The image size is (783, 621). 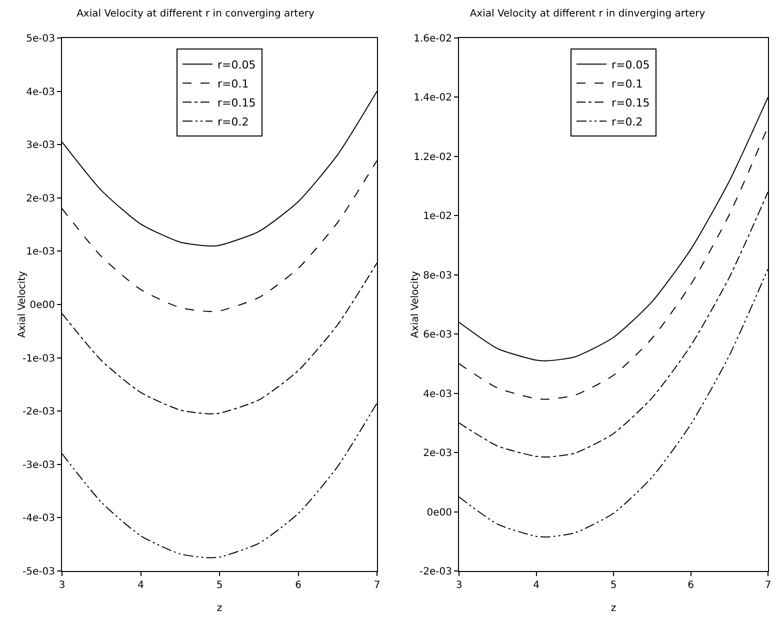 I want to click on chart-title: Axial Velocity at different r in converging artery, so click(x=195, y=14).